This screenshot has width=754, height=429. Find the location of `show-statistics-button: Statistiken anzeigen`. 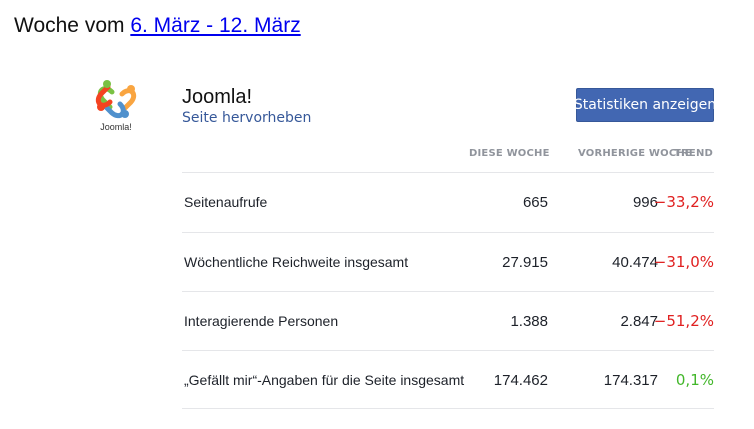

show-statistics-button: Statistiken anzeigen is located at coordinates (645, 105).